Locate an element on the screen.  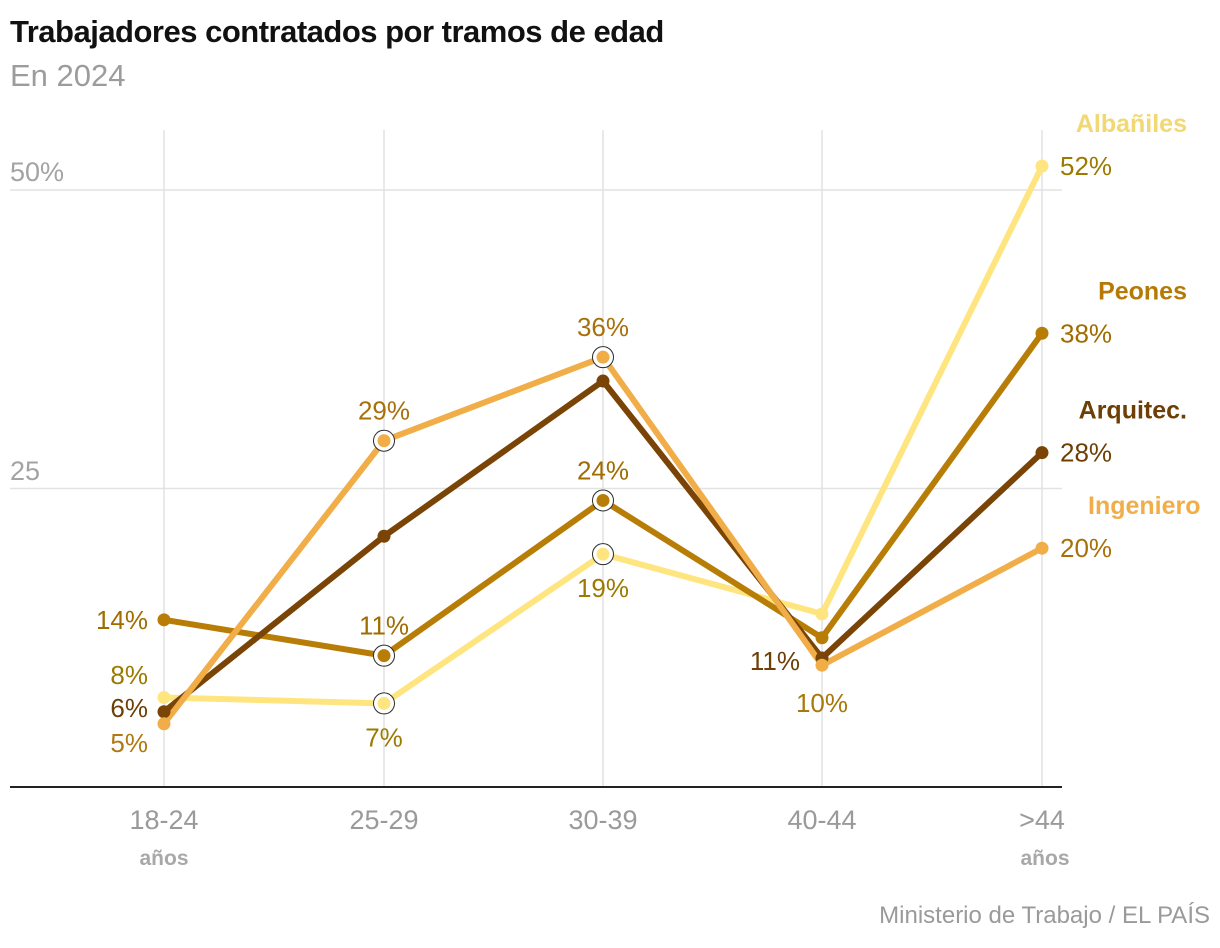
data-label-albaniles-2: 19% is located at coordinates (603, 588).